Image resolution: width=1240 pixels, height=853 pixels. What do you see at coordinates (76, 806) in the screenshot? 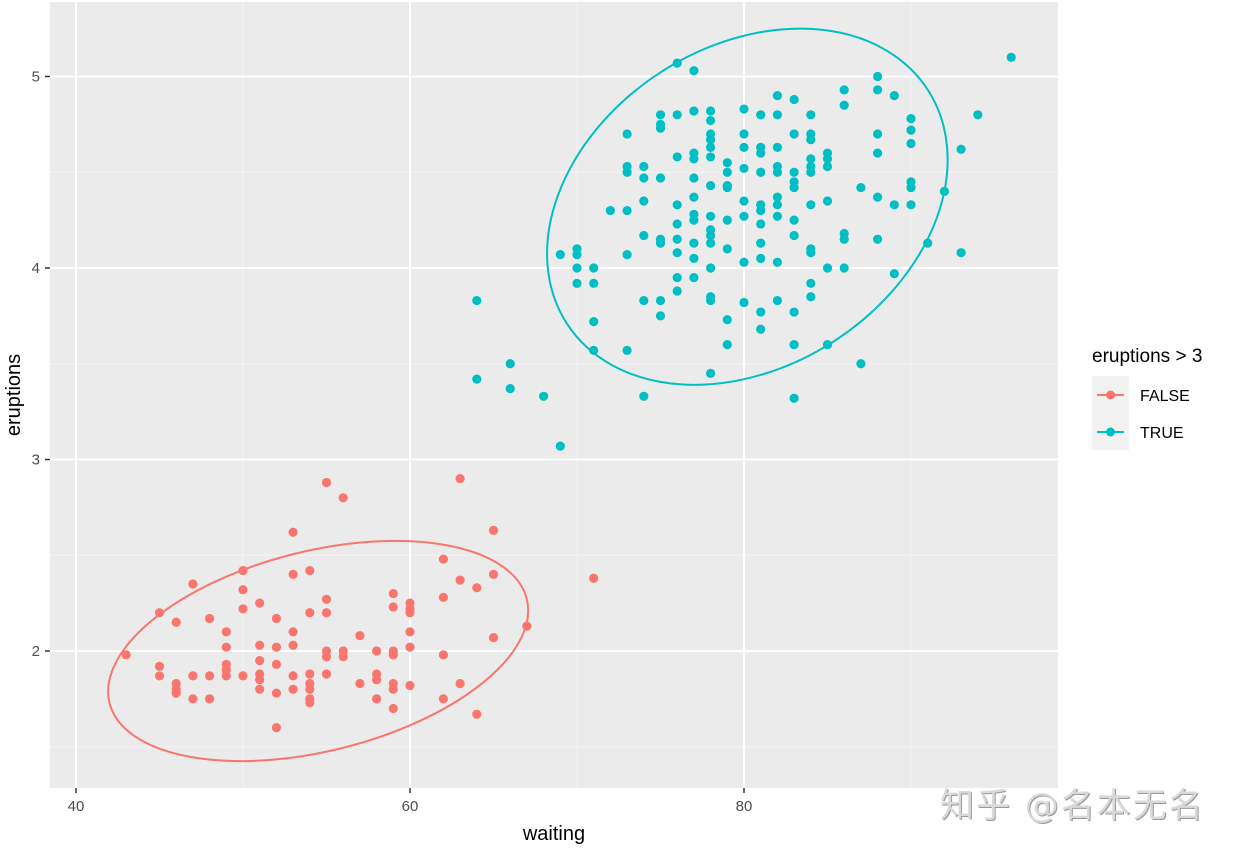
I see `x-tick-label: 40` at bounding box center [76, 806].